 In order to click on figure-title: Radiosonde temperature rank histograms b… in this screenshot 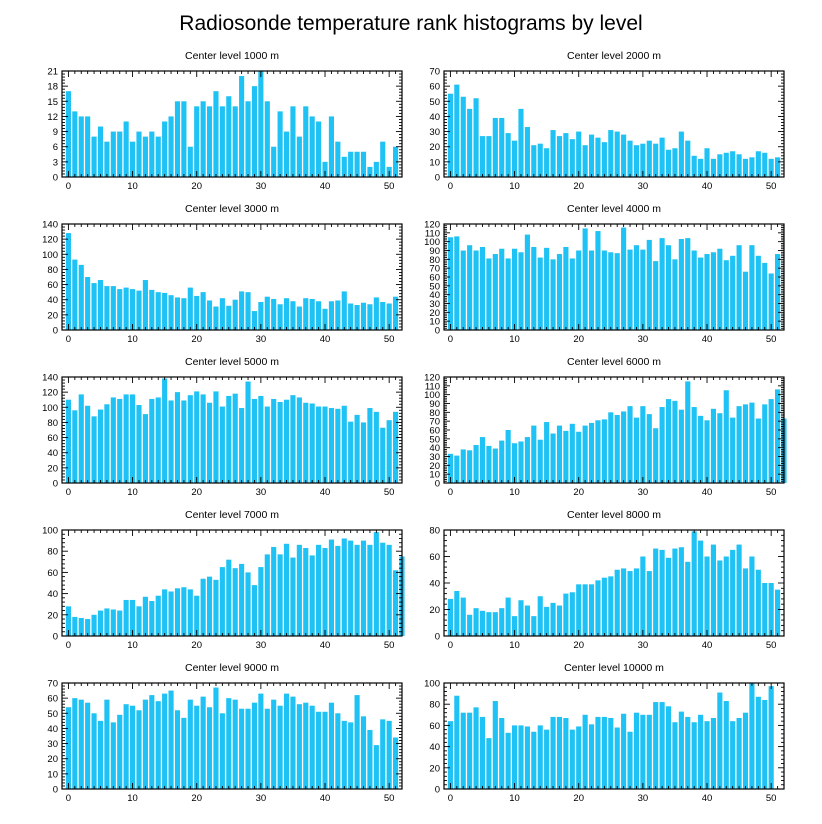, I will do `click(410, 23)`.